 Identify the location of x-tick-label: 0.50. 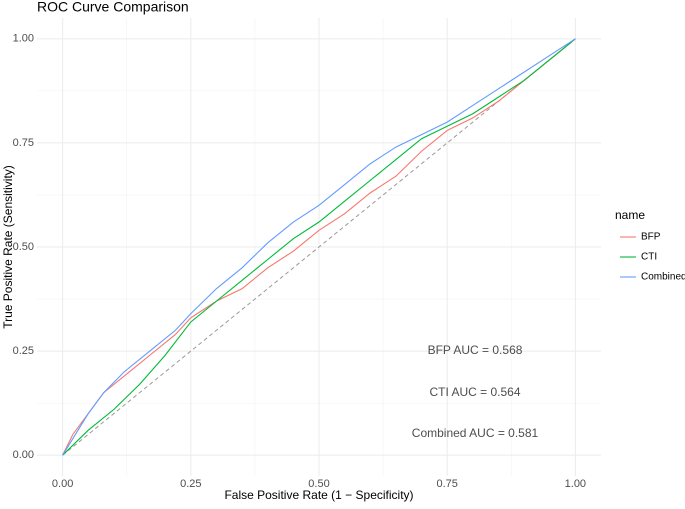
(318, 484).